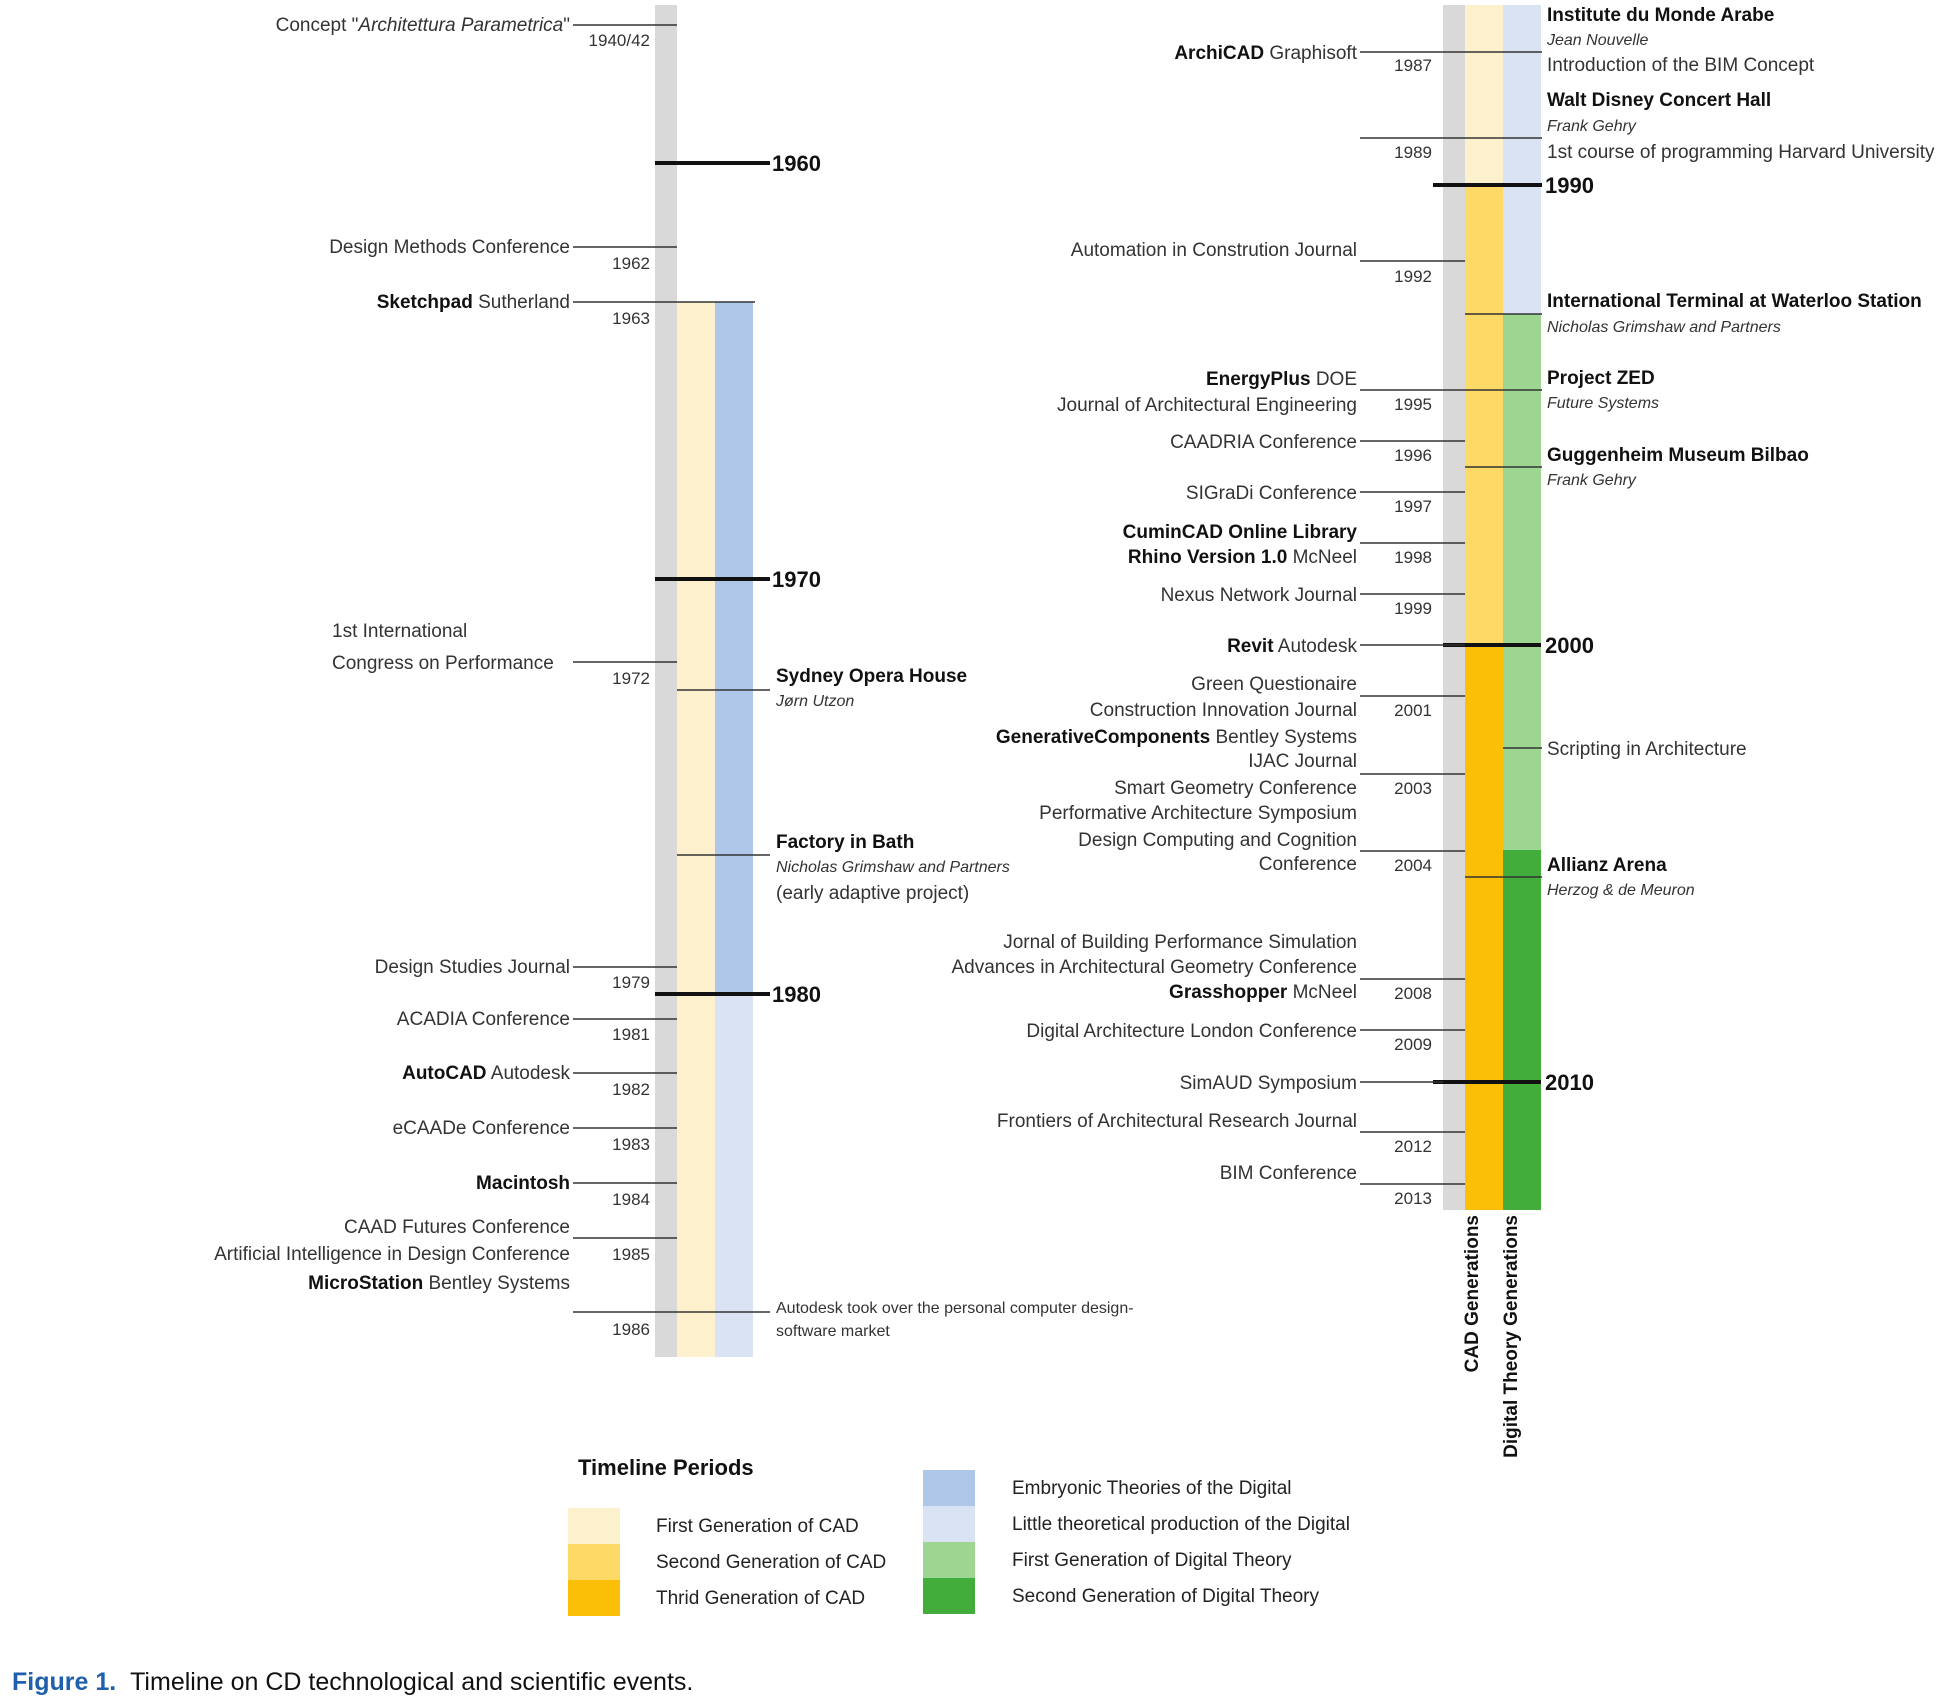 Image resolution: width=1956 pixels, height=1702 pixels. What do you see at coordinates (1235, 788) in the screenshot?
I see `event-label: Smart Geometry Conference` at bounding box center [1235, 788].